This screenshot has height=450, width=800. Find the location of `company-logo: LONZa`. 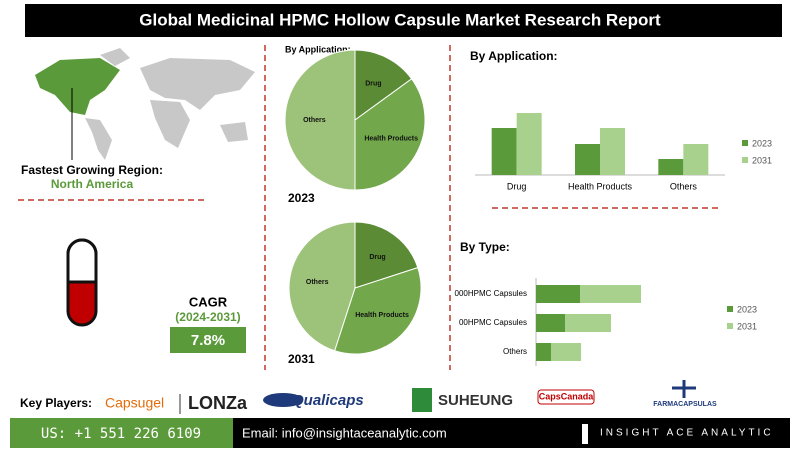

company-logo: LONZa is located at coordinates (218, 403).